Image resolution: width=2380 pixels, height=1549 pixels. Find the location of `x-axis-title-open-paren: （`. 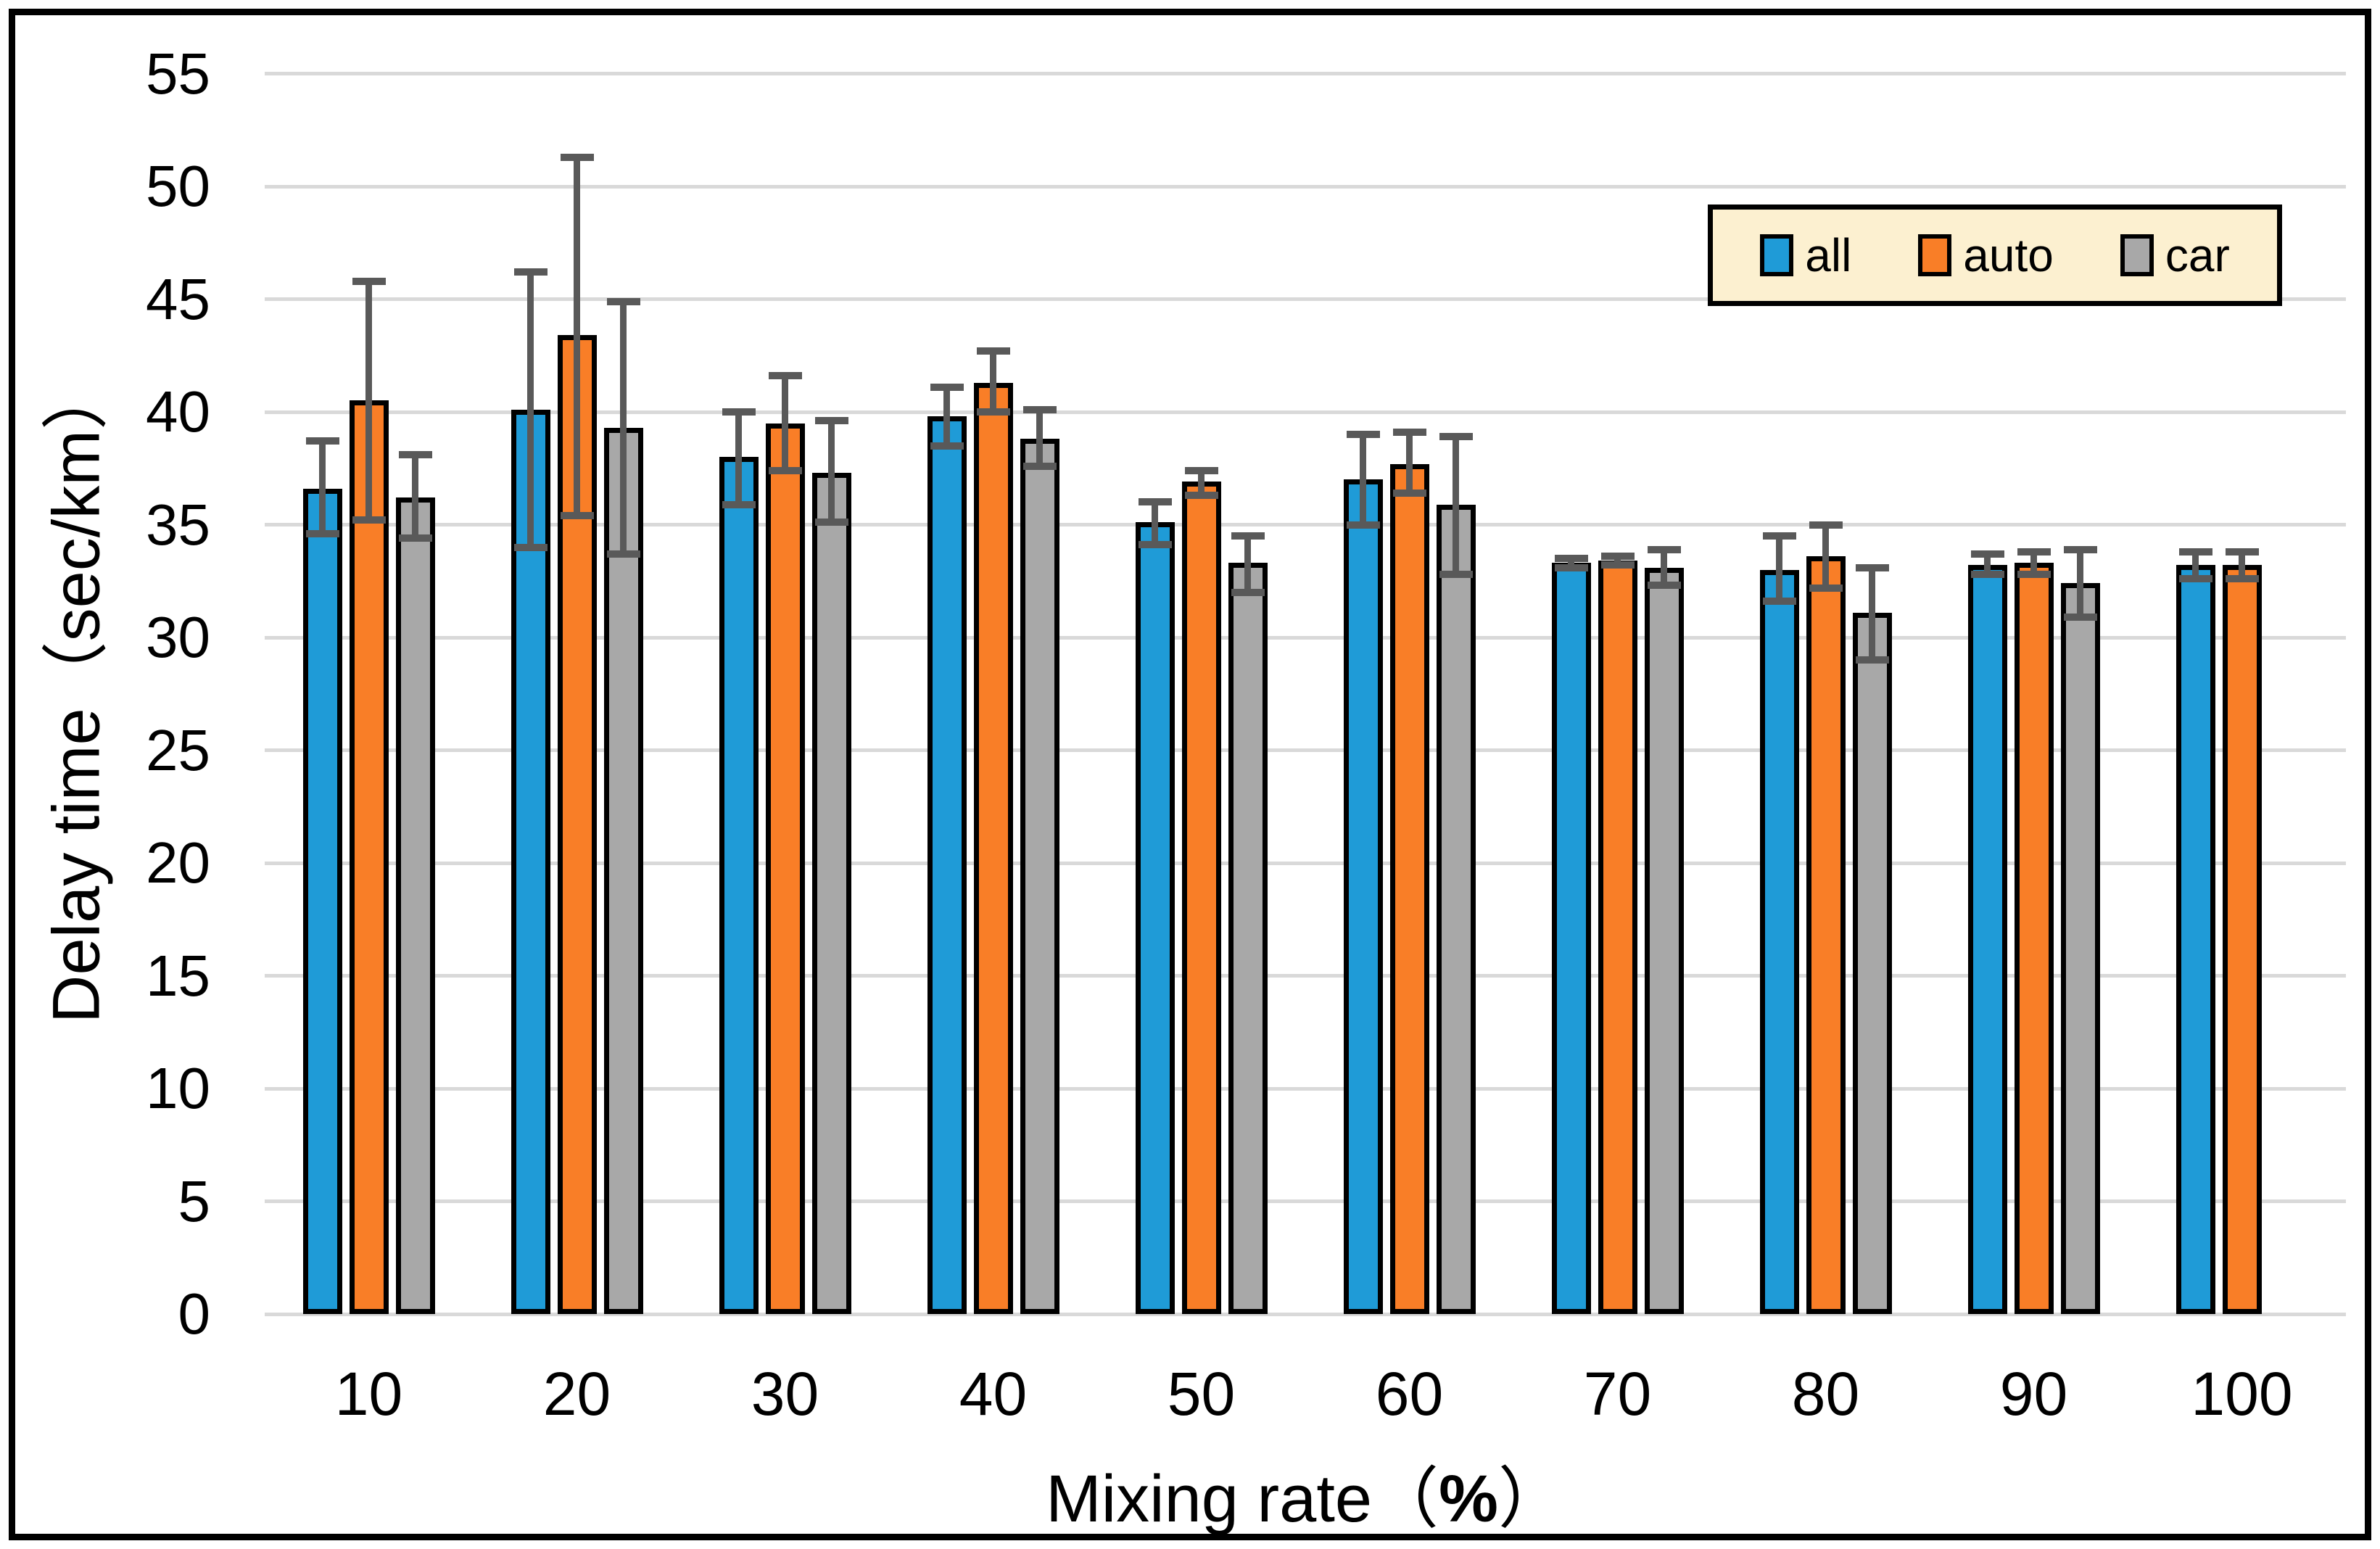

x-axis-title-open-paren: （ is located at coordinates (1405, 1499).